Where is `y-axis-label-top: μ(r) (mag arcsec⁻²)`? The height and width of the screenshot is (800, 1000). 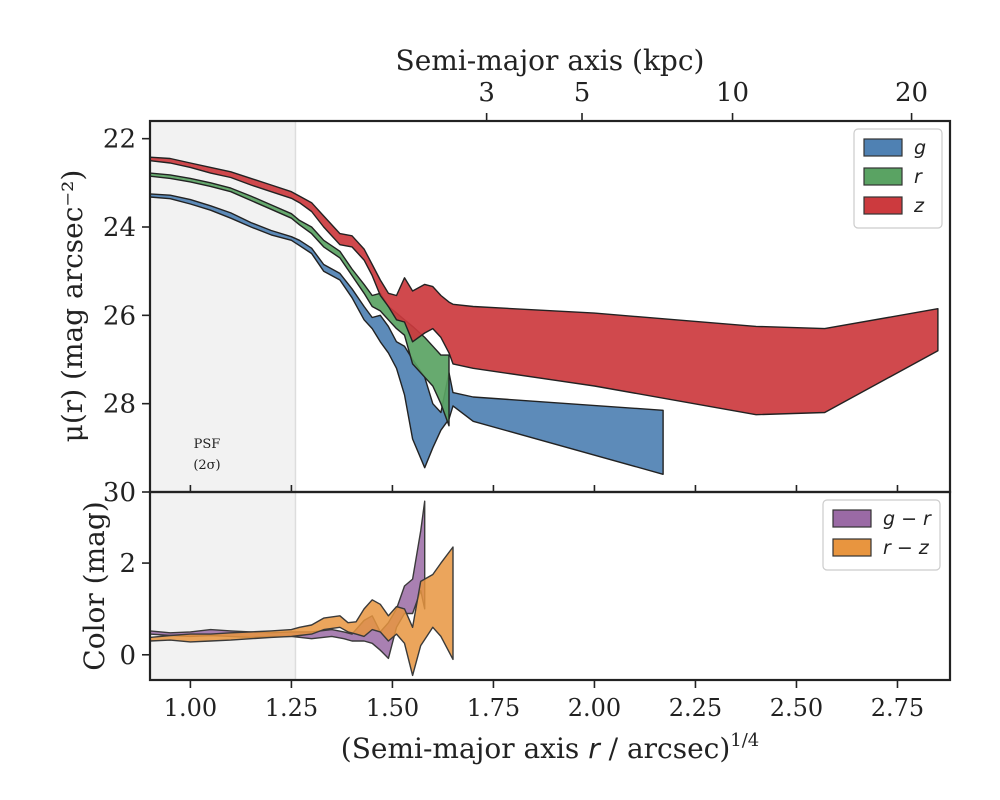
y-axis-label-top: μ(r) (mag arcsec⁻²) is located at coordinates (72, 306).